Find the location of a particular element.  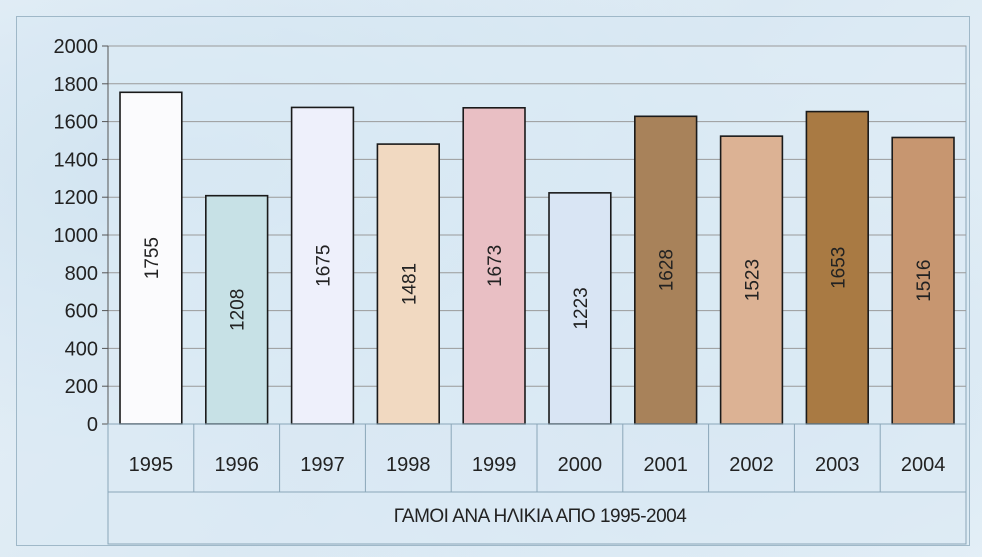

y-tick-label: 800 is located at coordinates (81, 274).